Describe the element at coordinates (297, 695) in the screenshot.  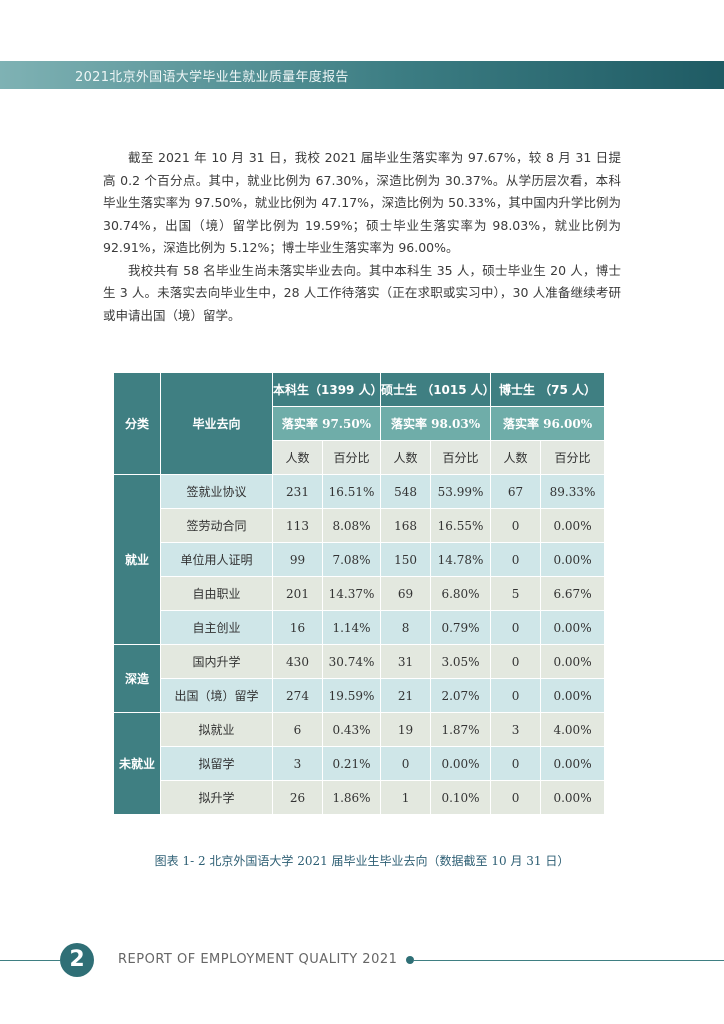
I see `table-cell: 274` at that location.